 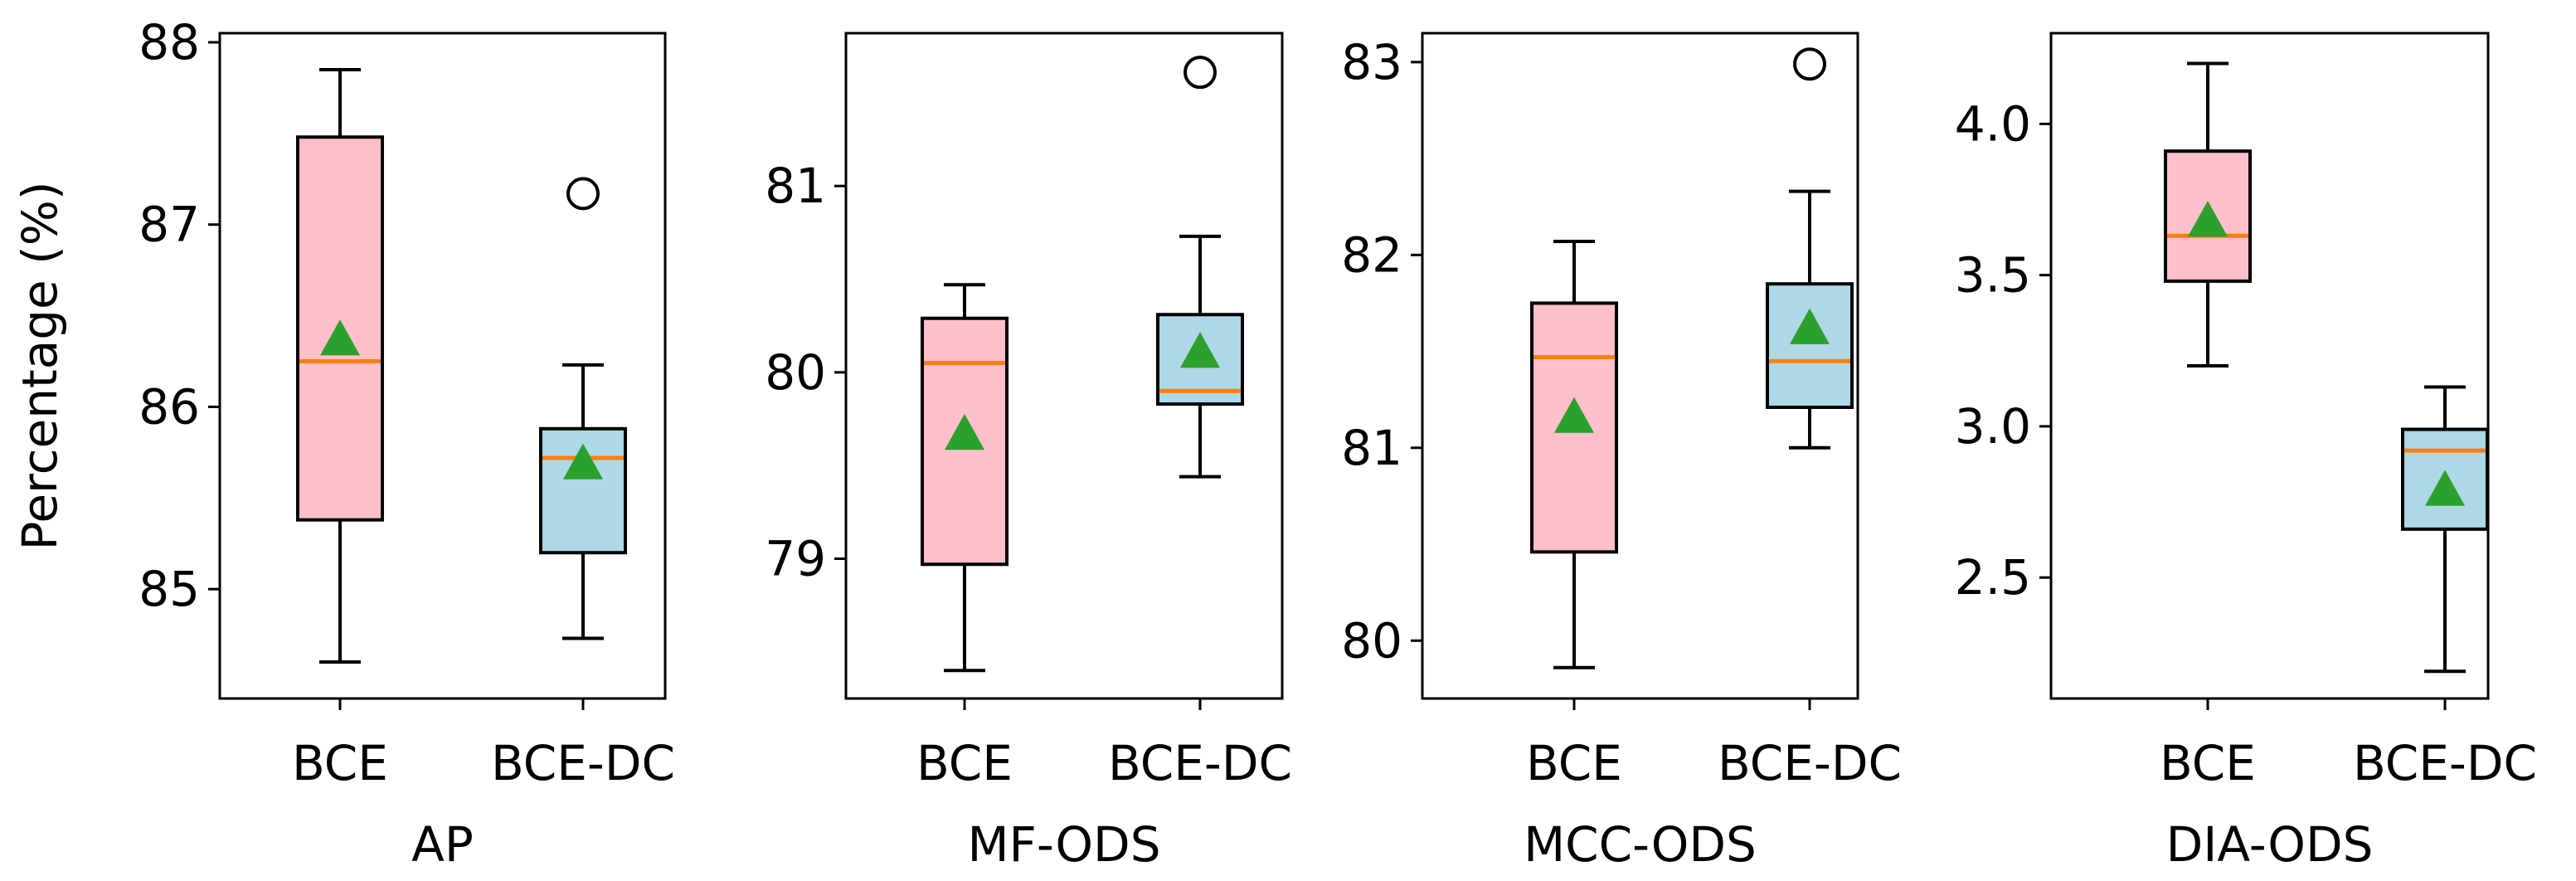 I want to click on x-axis-label: DIA-ODS, so click(x=2270, y=844).